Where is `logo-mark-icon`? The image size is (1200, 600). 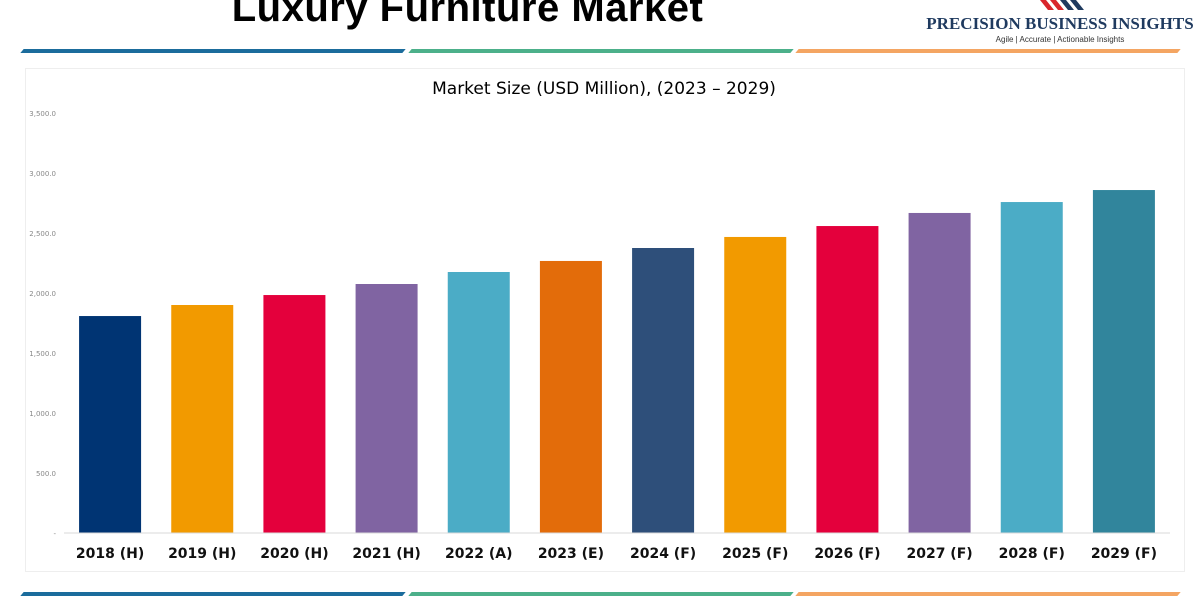
logo-mark-icon is located at coordinates (1062, 5).